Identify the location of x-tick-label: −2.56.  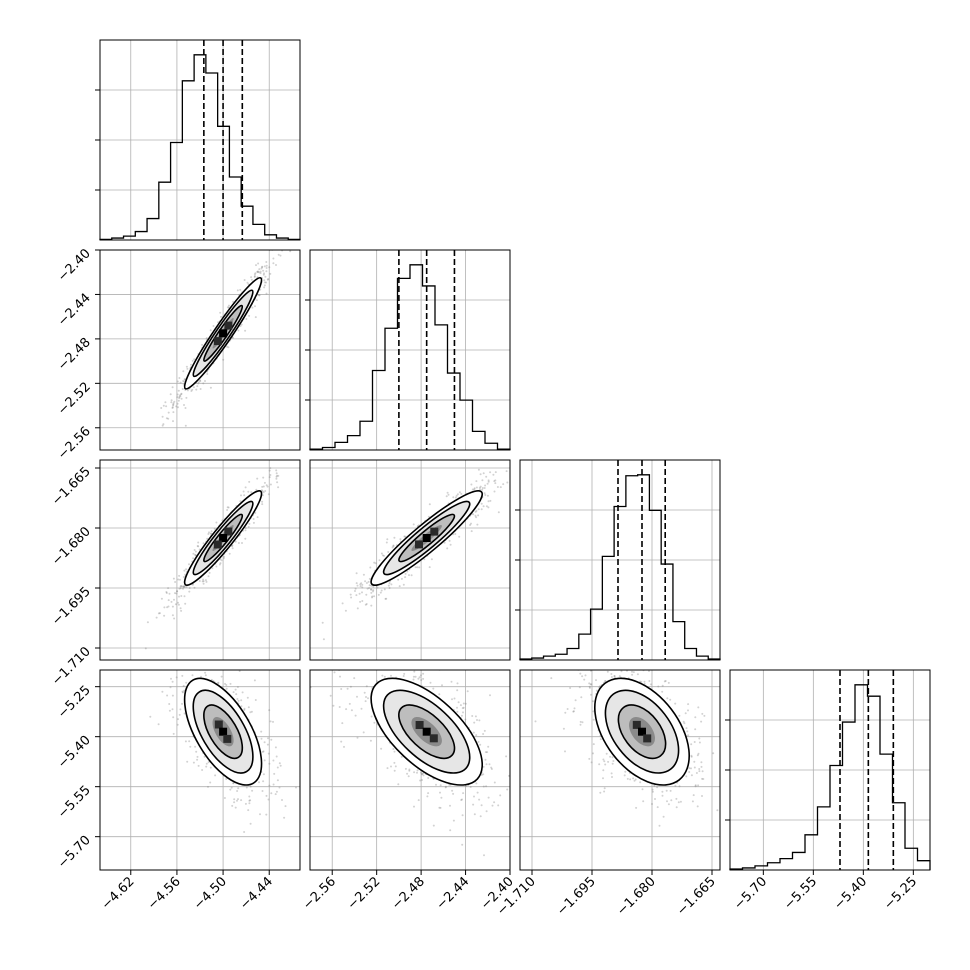
(319, 893).